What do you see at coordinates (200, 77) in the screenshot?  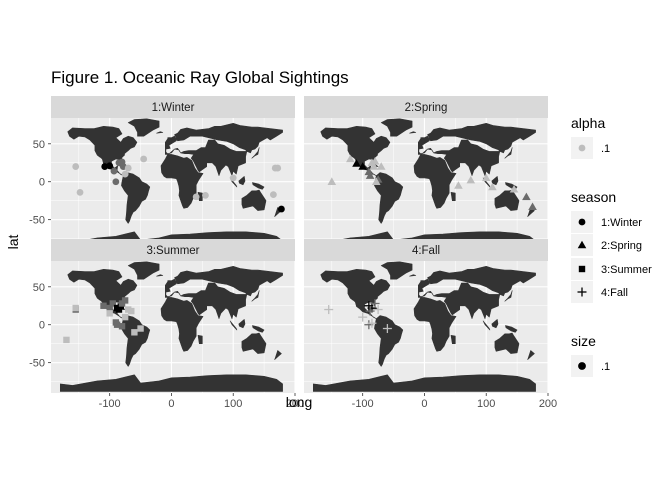 I see `chart-title: Figure 1. Oceanic Ray Global Sightings` at bounding box center [200, 77].